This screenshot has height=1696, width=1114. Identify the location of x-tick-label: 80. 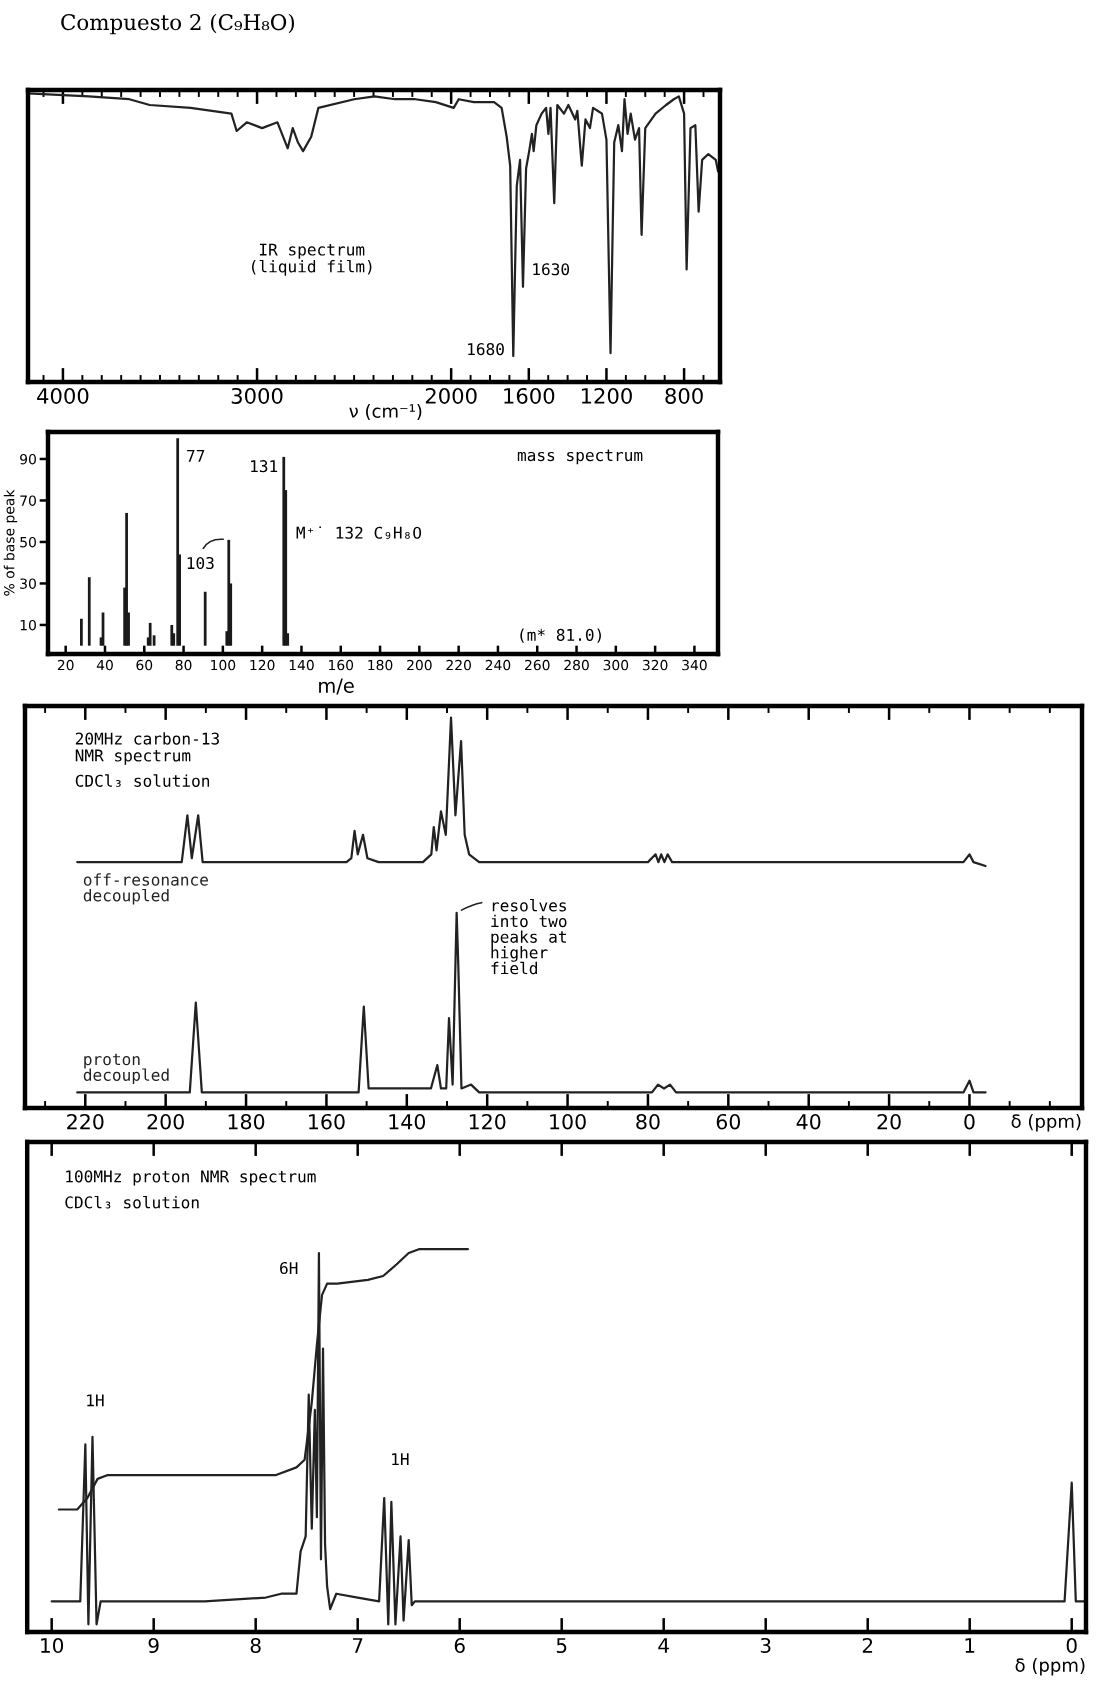
(648, 1121).